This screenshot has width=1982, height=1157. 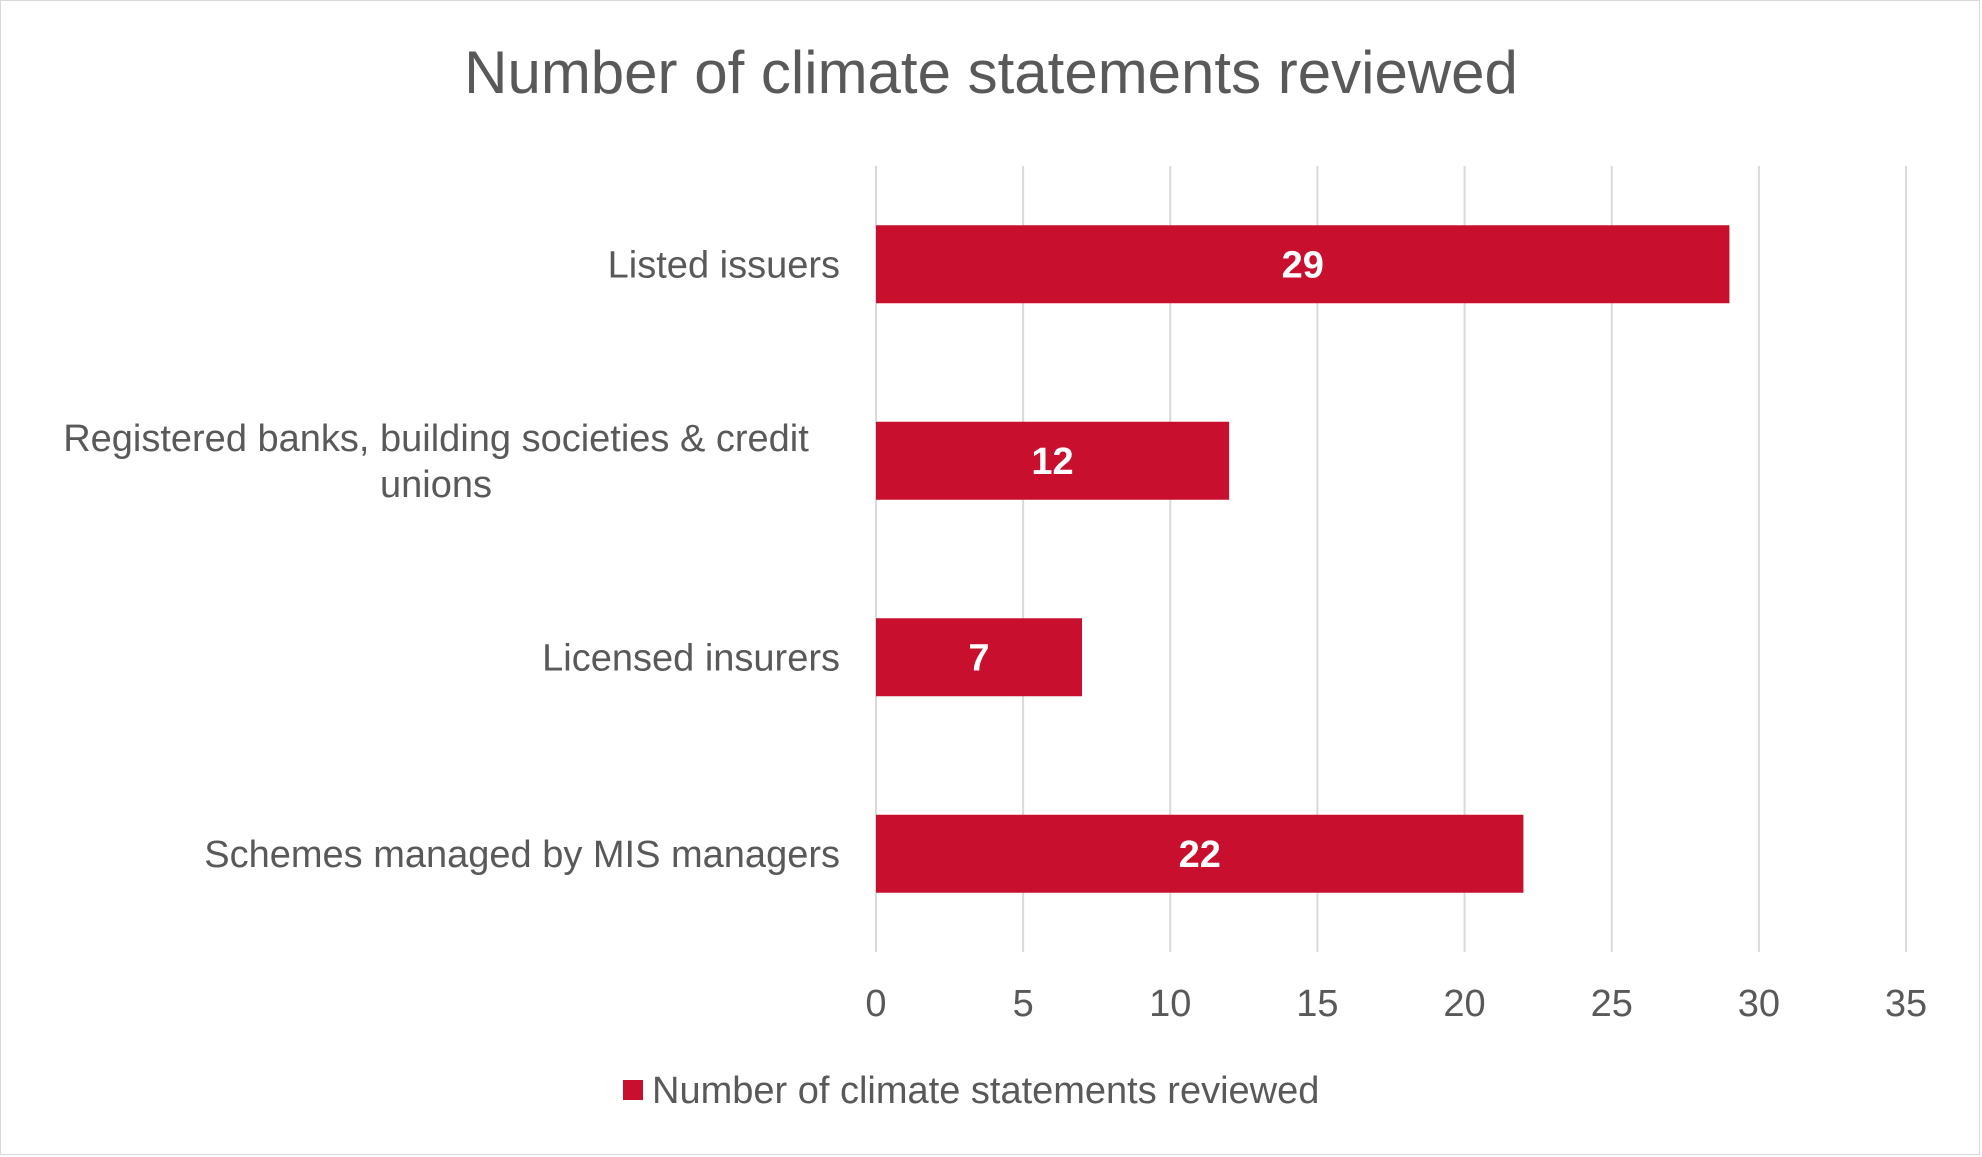 What do you see at coordinates (724, 265) in the screenshot?
I see `category-label: Listed issuers` at bounding box center [724, 265].